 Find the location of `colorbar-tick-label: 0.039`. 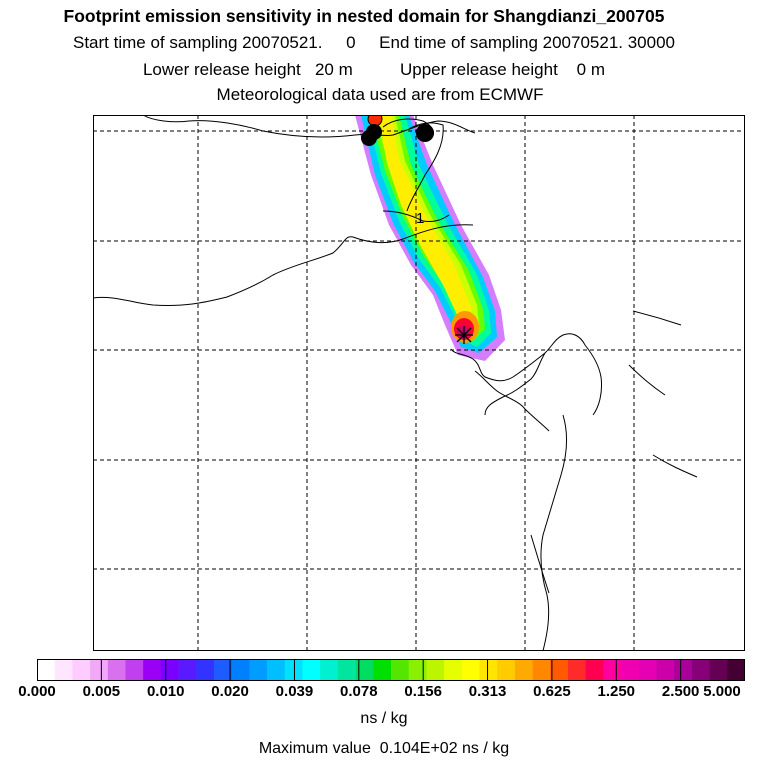

colorbar-tick-label: 0.039 is located at coordinates (294, 691).